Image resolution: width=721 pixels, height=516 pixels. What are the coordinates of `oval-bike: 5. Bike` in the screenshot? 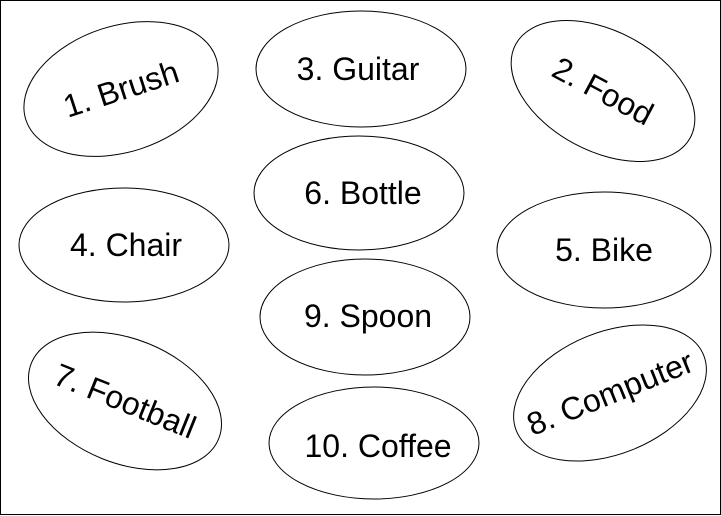 It's located at (604, 250).